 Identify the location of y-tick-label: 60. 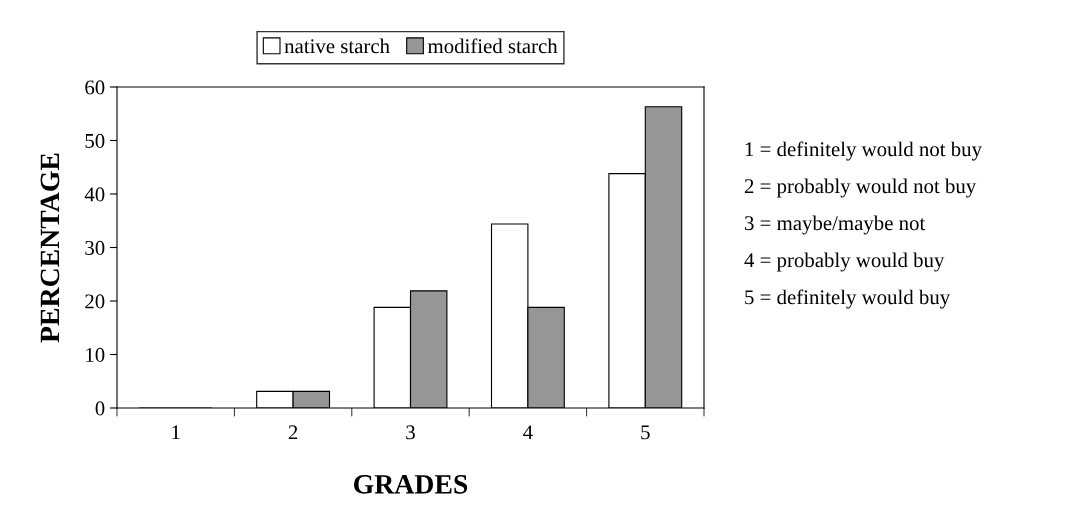
(95, 87).